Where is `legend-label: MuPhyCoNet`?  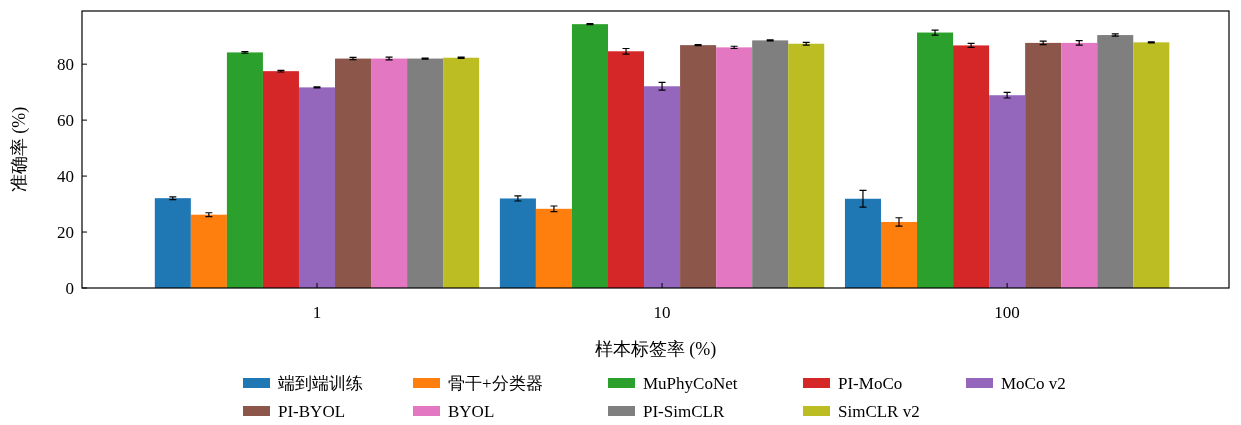 legend-label: MuPhyCoNet is located at coordinates (690, 383).